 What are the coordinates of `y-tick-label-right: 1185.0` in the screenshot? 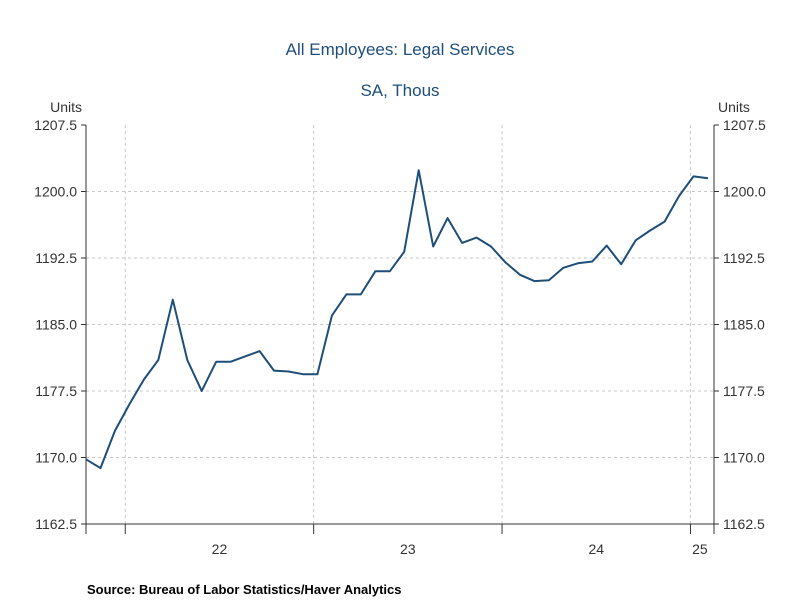 It's located at (744, 325).